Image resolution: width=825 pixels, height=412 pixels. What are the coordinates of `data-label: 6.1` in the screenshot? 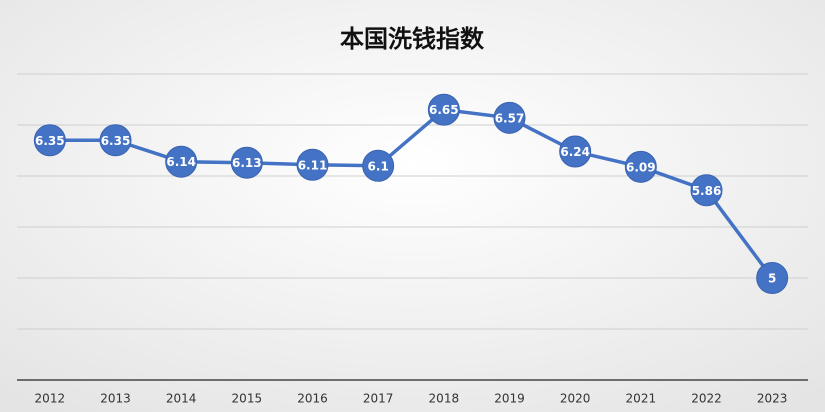 It's located at (378, 166).